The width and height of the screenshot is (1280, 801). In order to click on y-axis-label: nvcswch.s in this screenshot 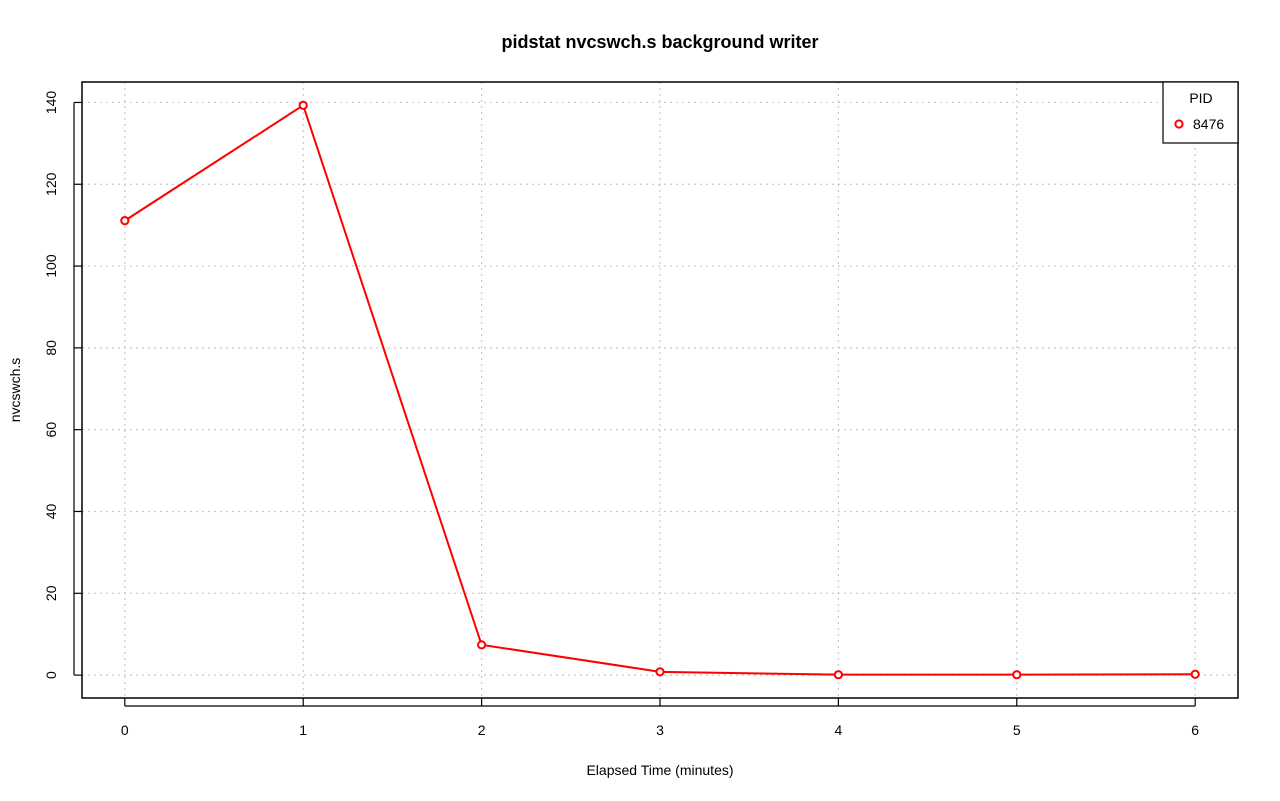, I will do `click(15, 390)`.